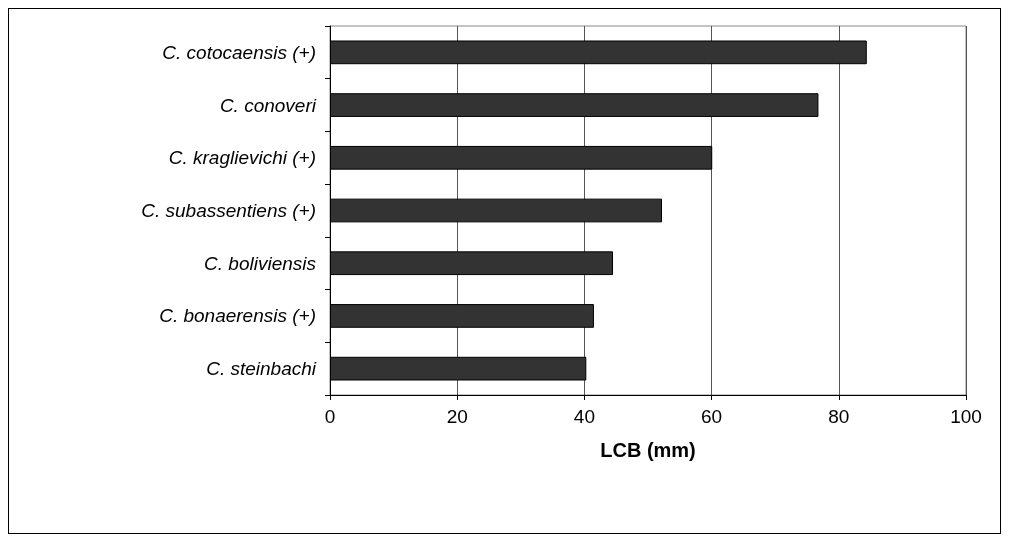 The image size is (1009, 542). Describe the element at coordinates (966, 416) in the screenshot. I see `x-tick-label: 100` at that location.